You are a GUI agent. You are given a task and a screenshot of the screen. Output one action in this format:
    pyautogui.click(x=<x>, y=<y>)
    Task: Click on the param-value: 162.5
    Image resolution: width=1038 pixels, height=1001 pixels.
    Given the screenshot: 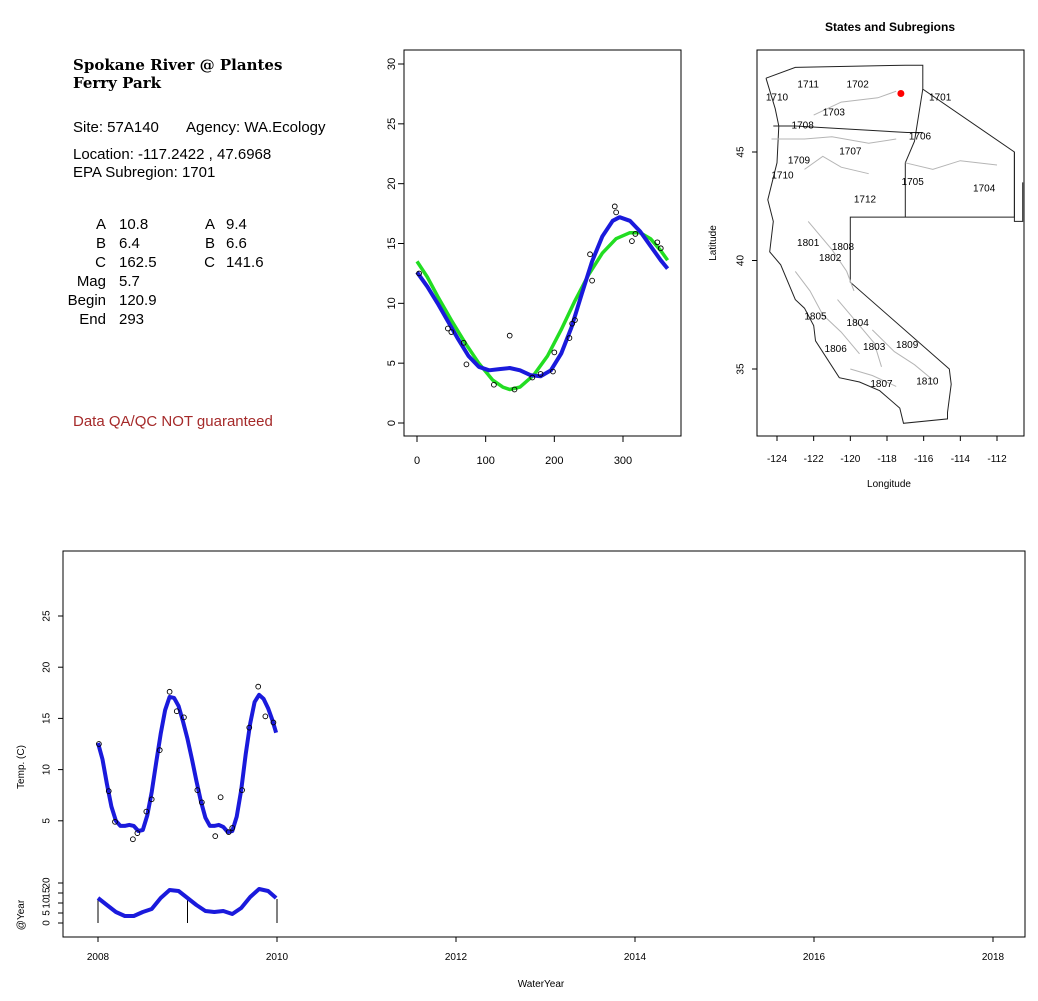 What is the action you would take?
    pyautogui.click(x=138, y=262)
    